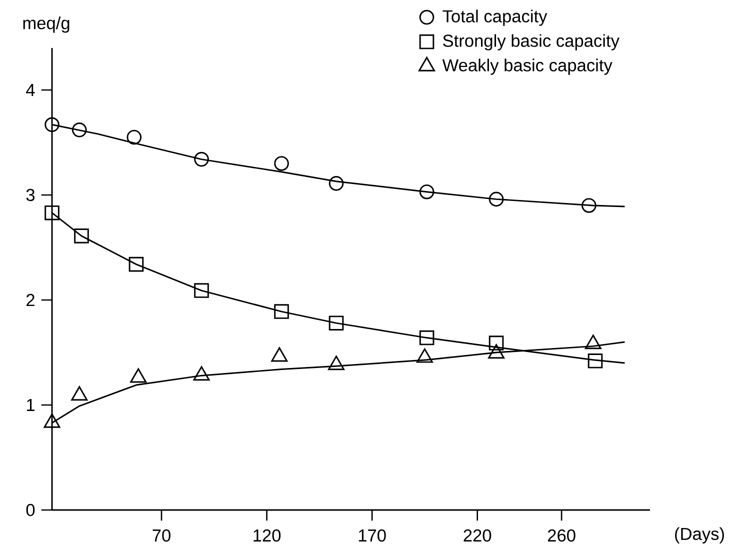 The image size is (731, 548). I want to click on legend-label: Weakly basic capacity, so click(527, 66).